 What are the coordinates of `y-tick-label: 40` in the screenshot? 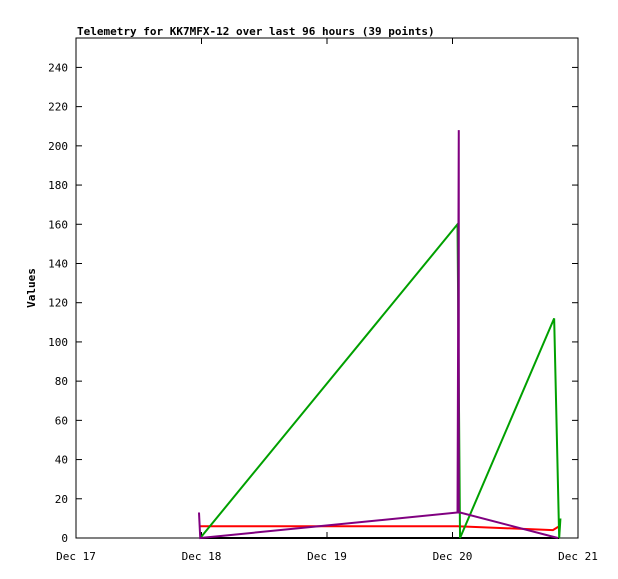 It's located at (61, 460).